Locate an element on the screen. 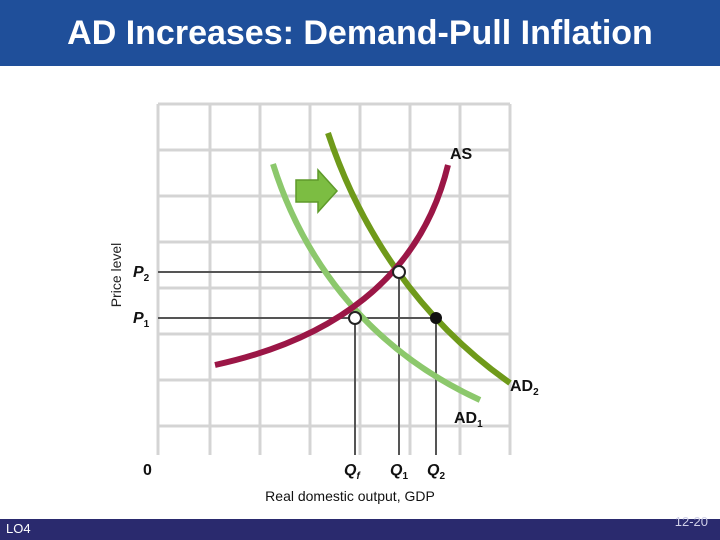  slide-title: AD Increases: Demand-Pull Inflation is located at coordinates (360, 33).